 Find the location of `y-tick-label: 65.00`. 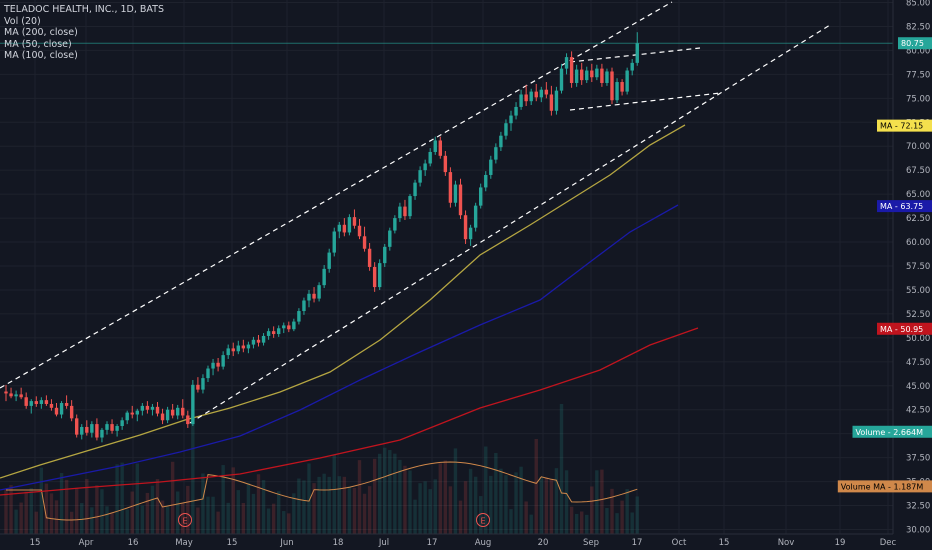

y-tick-label: 65.00 is located at coordinates (918, 195).